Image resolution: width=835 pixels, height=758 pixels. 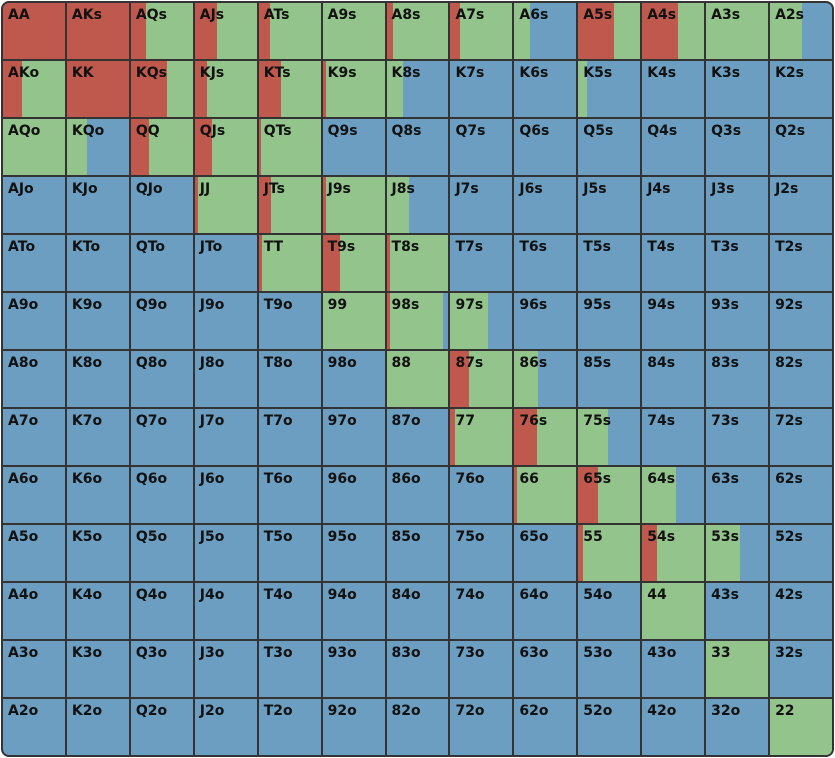 What do you see at coordinates (289, 669) in the screenshot?
I see `hand-cell: T3o` at bounding box center [289, 669].